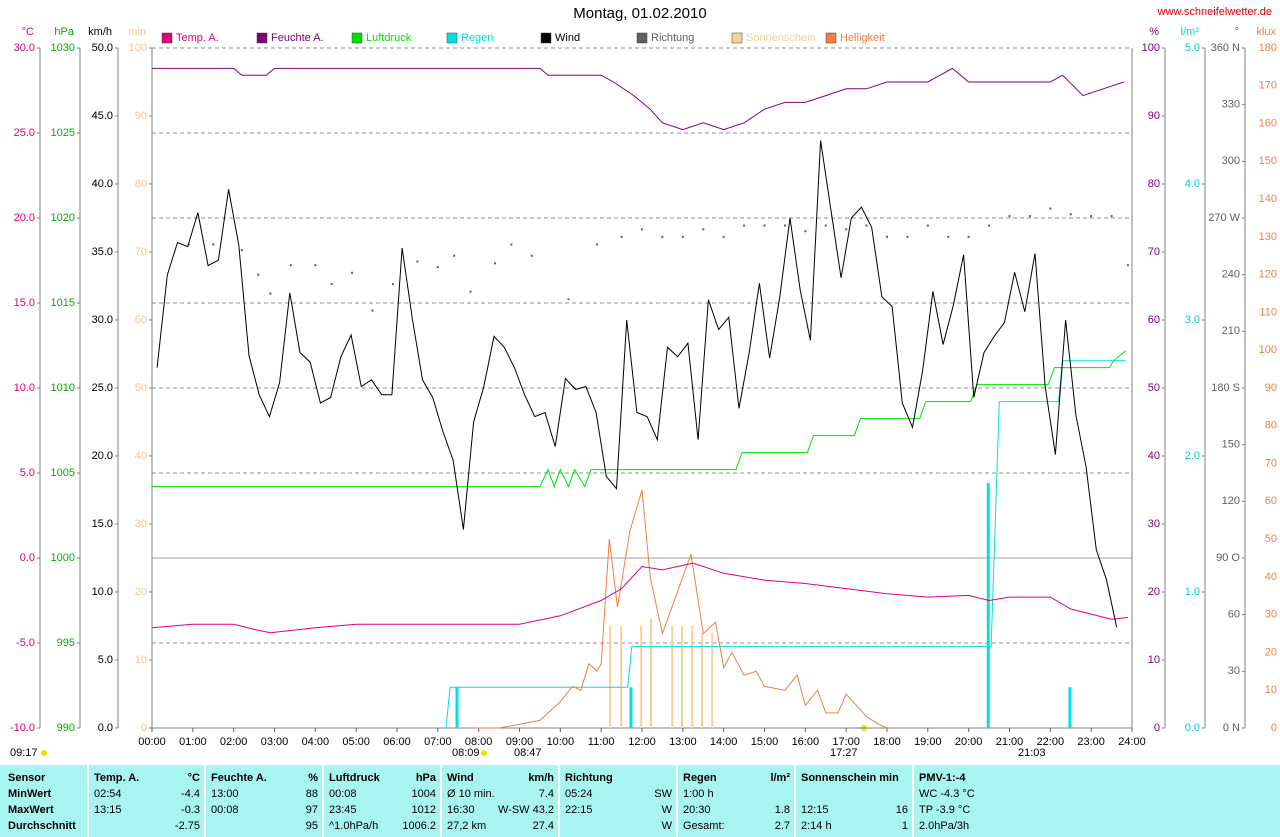 The image size is (1280, 837). Describe the element at coordinates (66, 643) in the screenshot. I see `y-tick-label: 995` at that location.